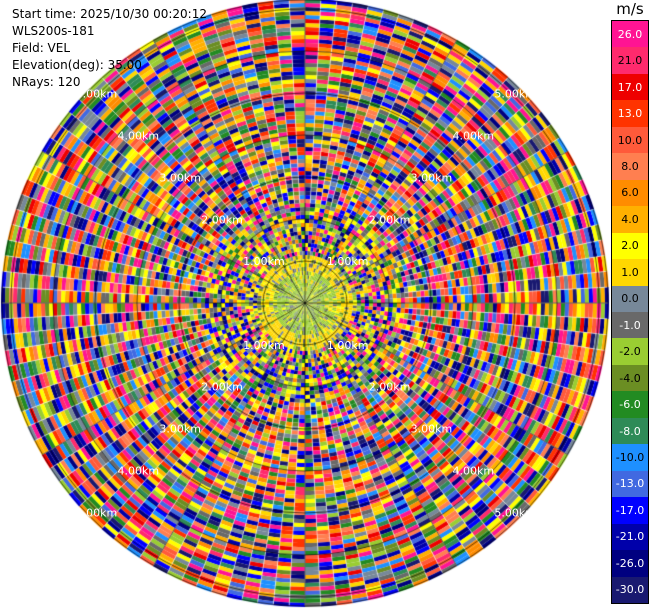  What do you see at coordinates (630, 325) in the screenshot?
I see `colorbar-swatch: -1.0` at bounding box center [630, 325].